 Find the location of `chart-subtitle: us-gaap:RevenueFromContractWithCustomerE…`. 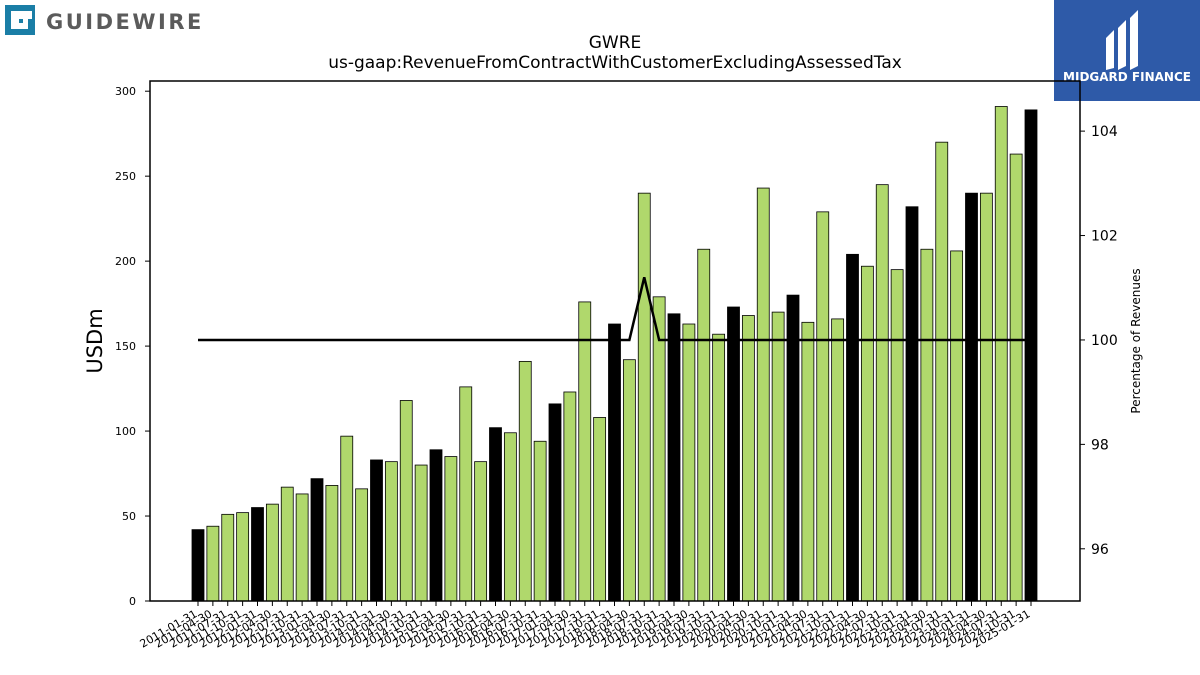

chart-subtitle: us-gaap:RevenueFromContractWithCustomerE… is located at coordinates (615, 63).